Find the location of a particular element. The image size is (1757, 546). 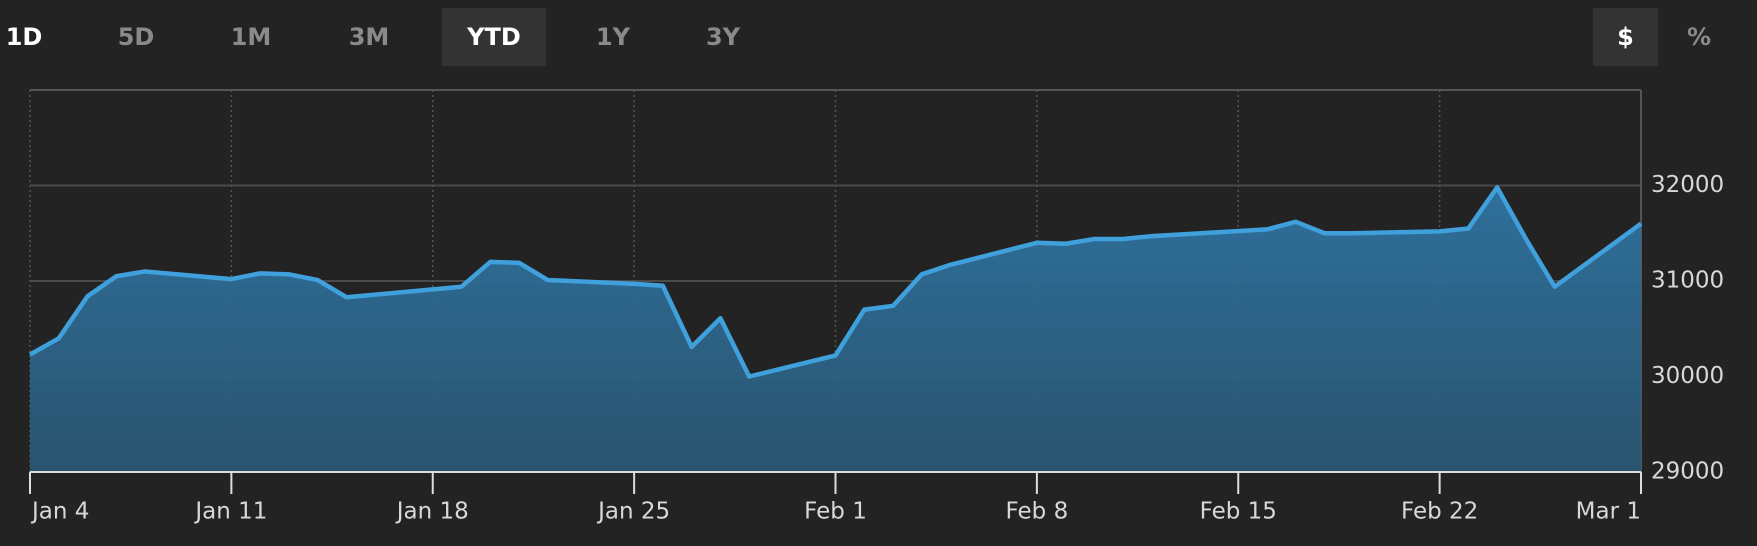

y-tick-label: 30000 is located at coordinates (1687, 376).